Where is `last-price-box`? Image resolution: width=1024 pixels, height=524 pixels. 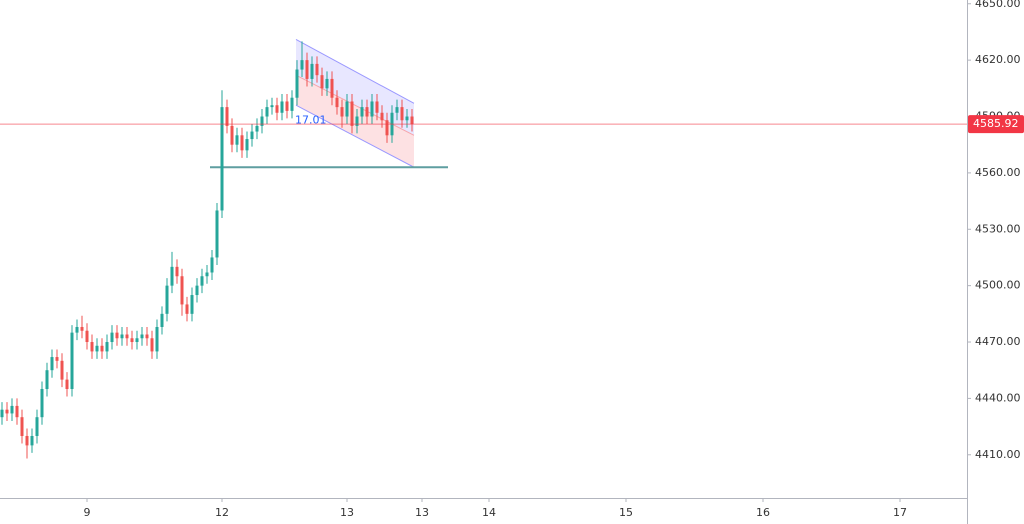
last-price-box is located at coordinates (996, 124).